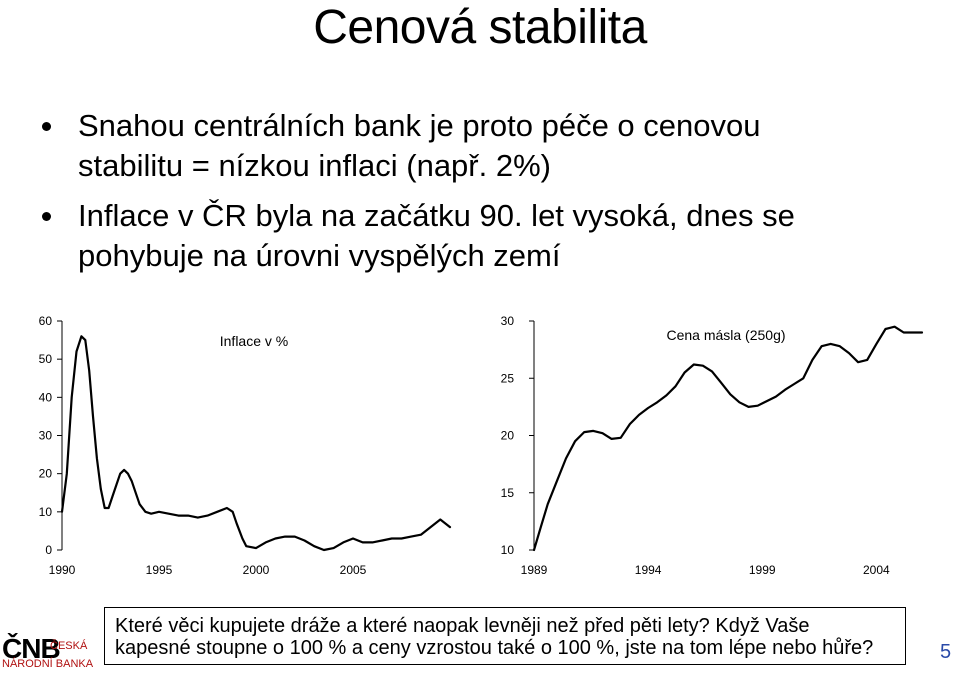 Image resolution: width=960 pixels, height=674 pixels. Describe the element at coordinates (508, 550) in the screenshot. I see `butter-y-tick-label: 10` at that location.